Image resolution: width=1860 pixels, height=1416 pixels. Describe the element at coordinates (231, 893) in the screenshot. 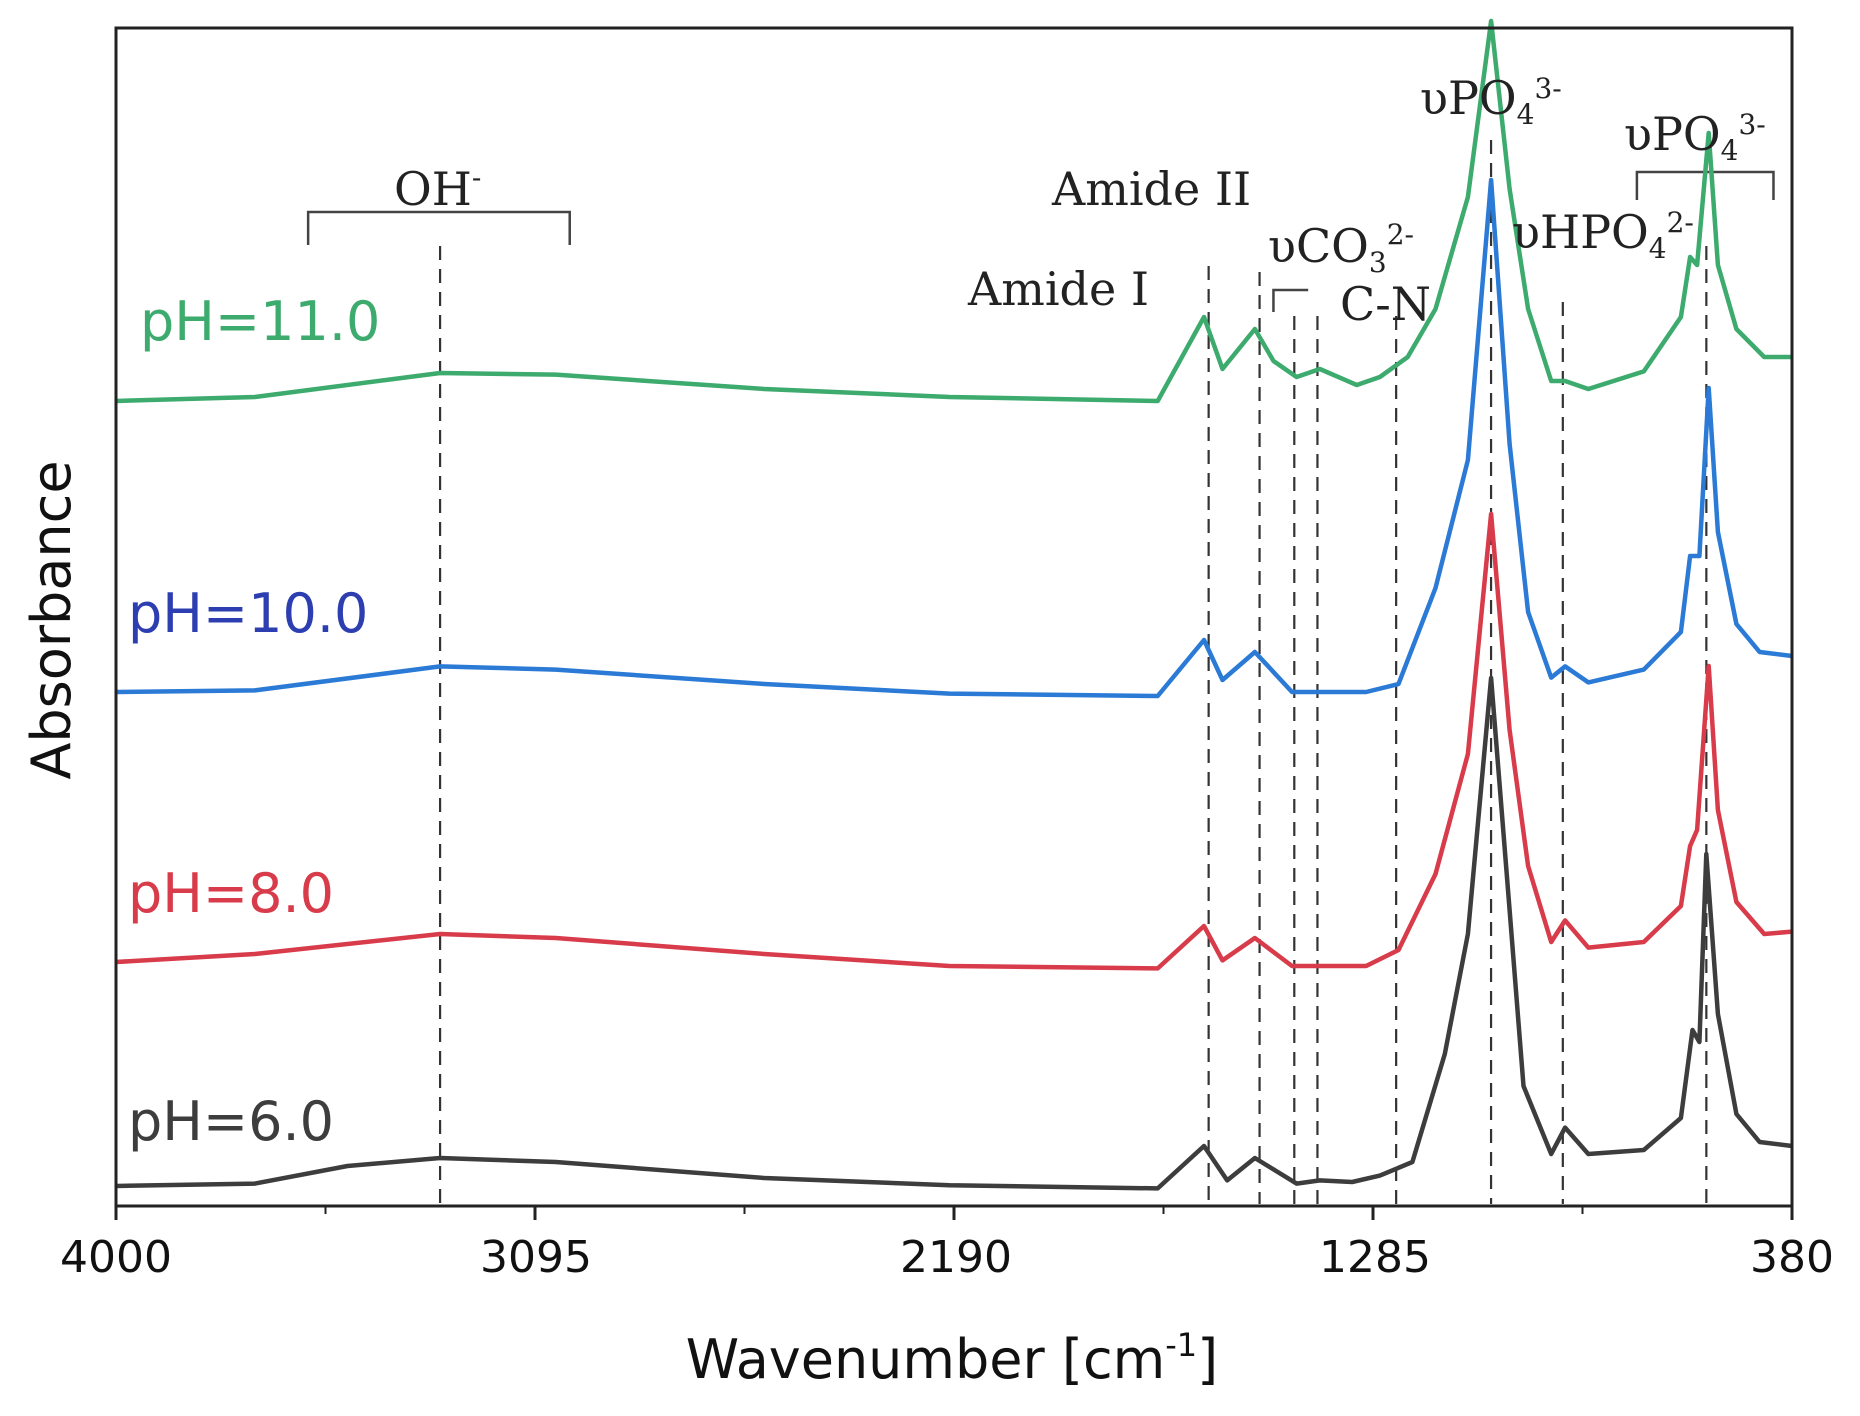

I see `series-label-ph-8: pH=8.0` at that location.